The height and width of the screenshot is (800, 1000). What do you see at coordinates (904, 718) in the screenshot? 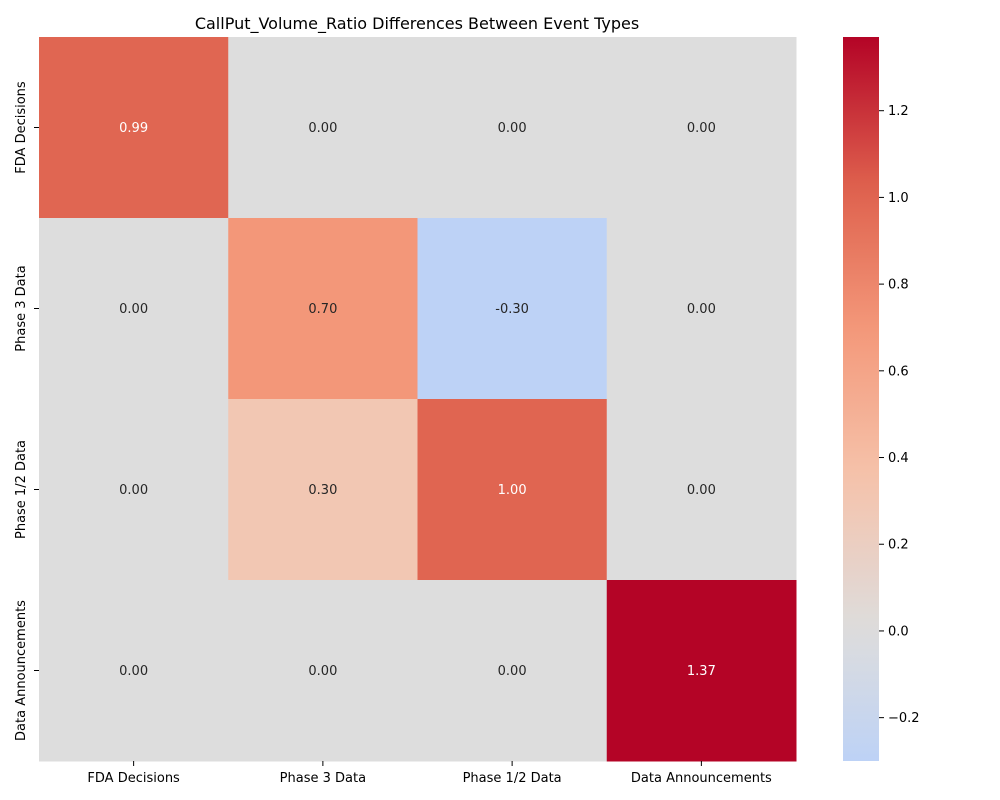
I see `colorbar-tick-label: −0.2` at bounding box center [904, 718].